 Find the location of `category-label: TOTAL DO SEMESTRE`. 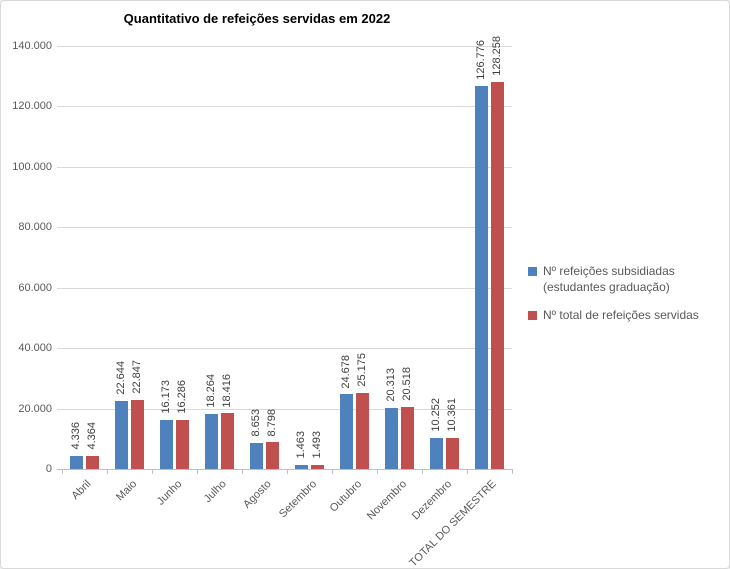

category-label: TOTAL DO SEMESTRE is located at coordinates (453, 523).